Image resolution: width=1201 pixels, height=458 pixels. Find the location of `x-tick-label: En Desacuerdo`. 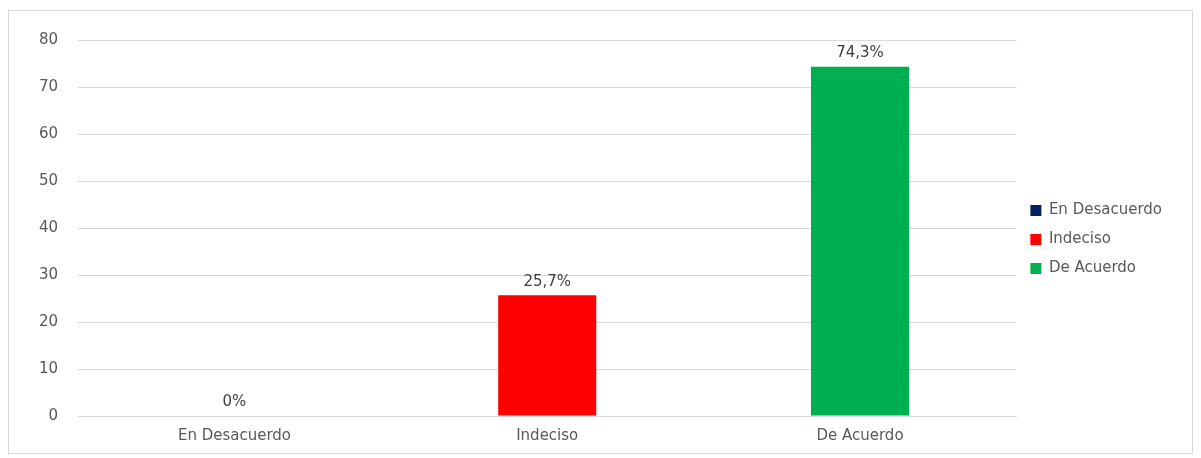

x-tick-label: En Desacuerdo is located at coordinates (234, 434).